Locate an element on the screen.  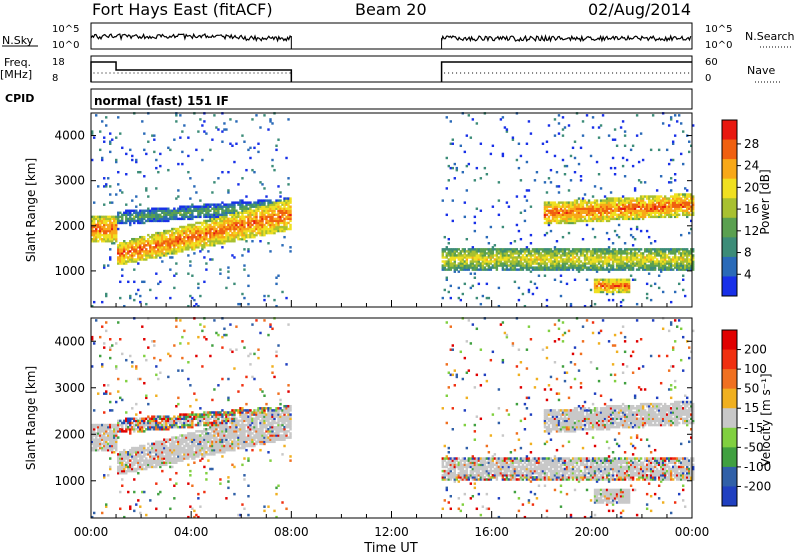
power-cell-1918 is located at coordinates (448, 243).